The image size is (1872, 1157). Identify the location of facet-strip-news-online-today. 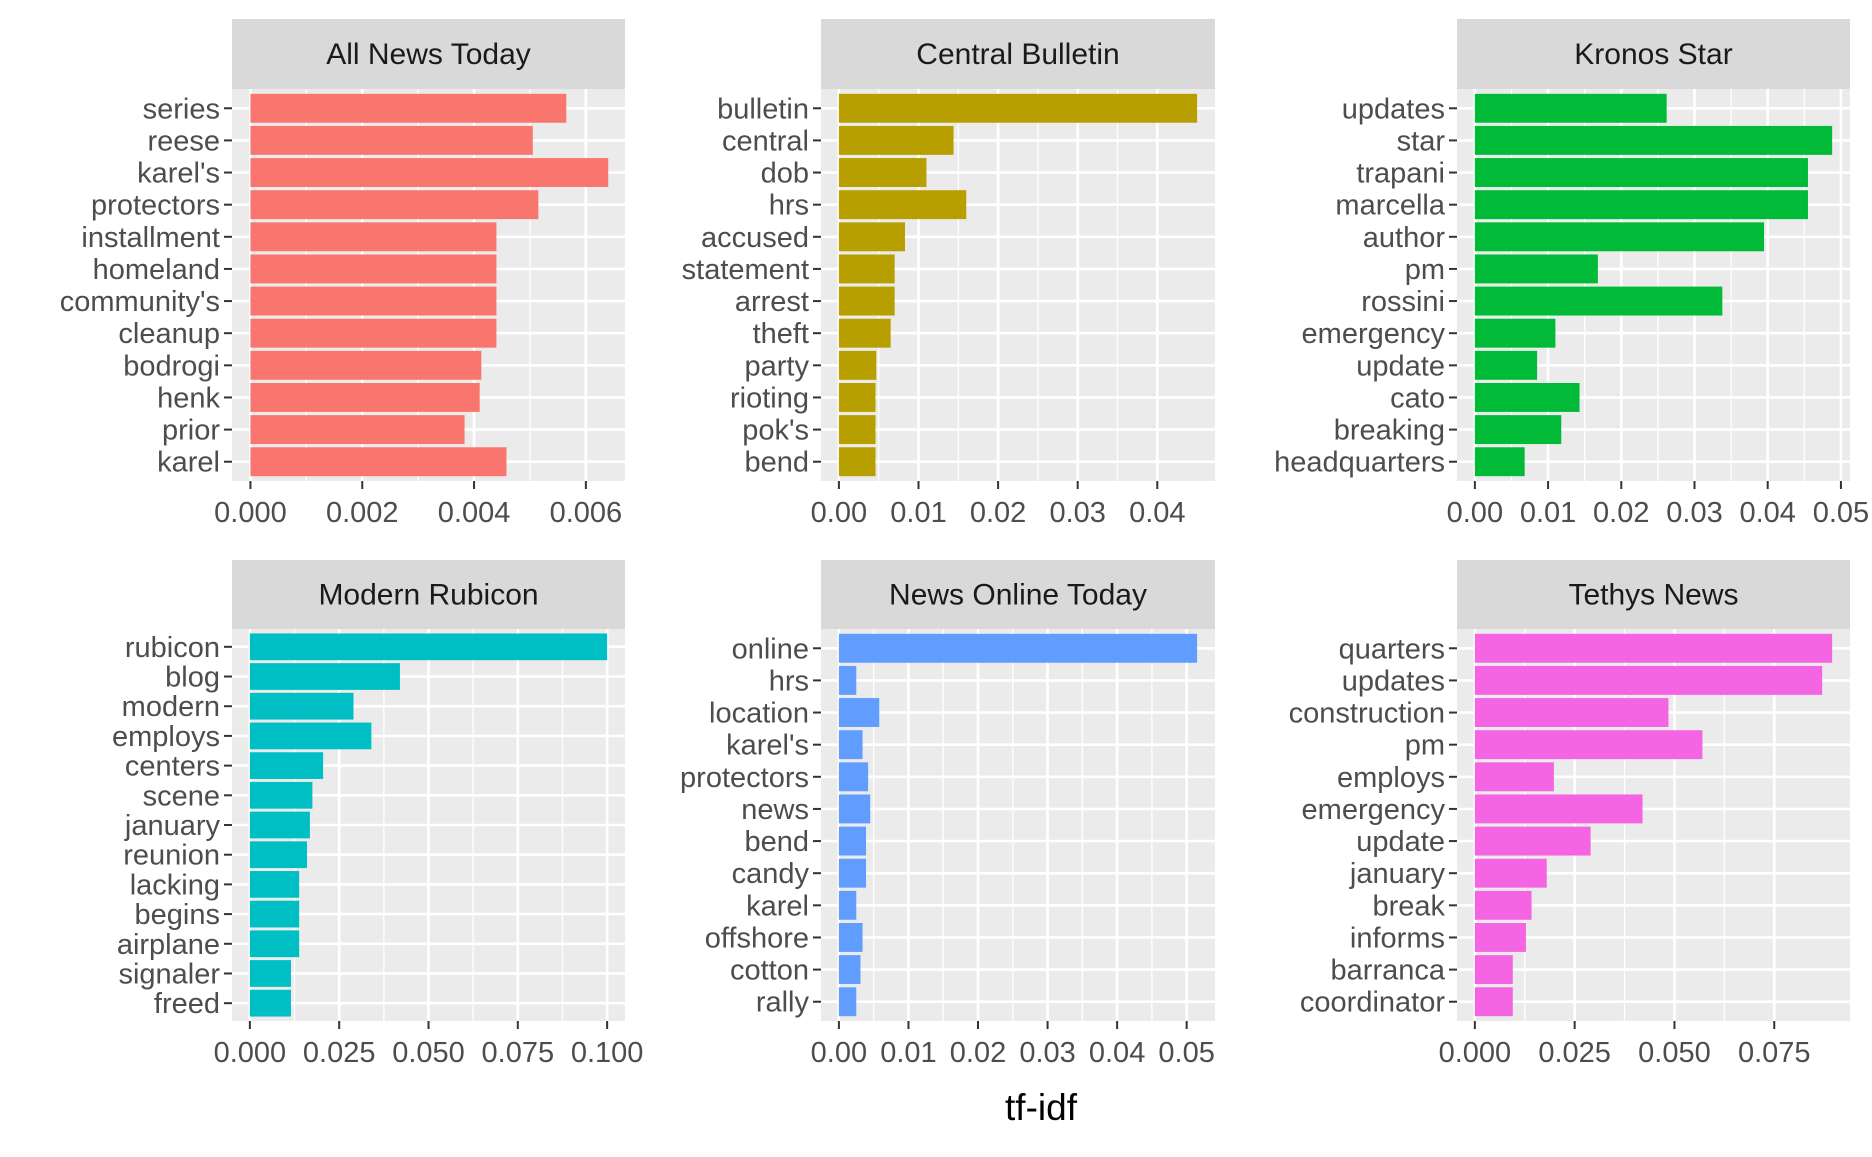
(1018, 594).